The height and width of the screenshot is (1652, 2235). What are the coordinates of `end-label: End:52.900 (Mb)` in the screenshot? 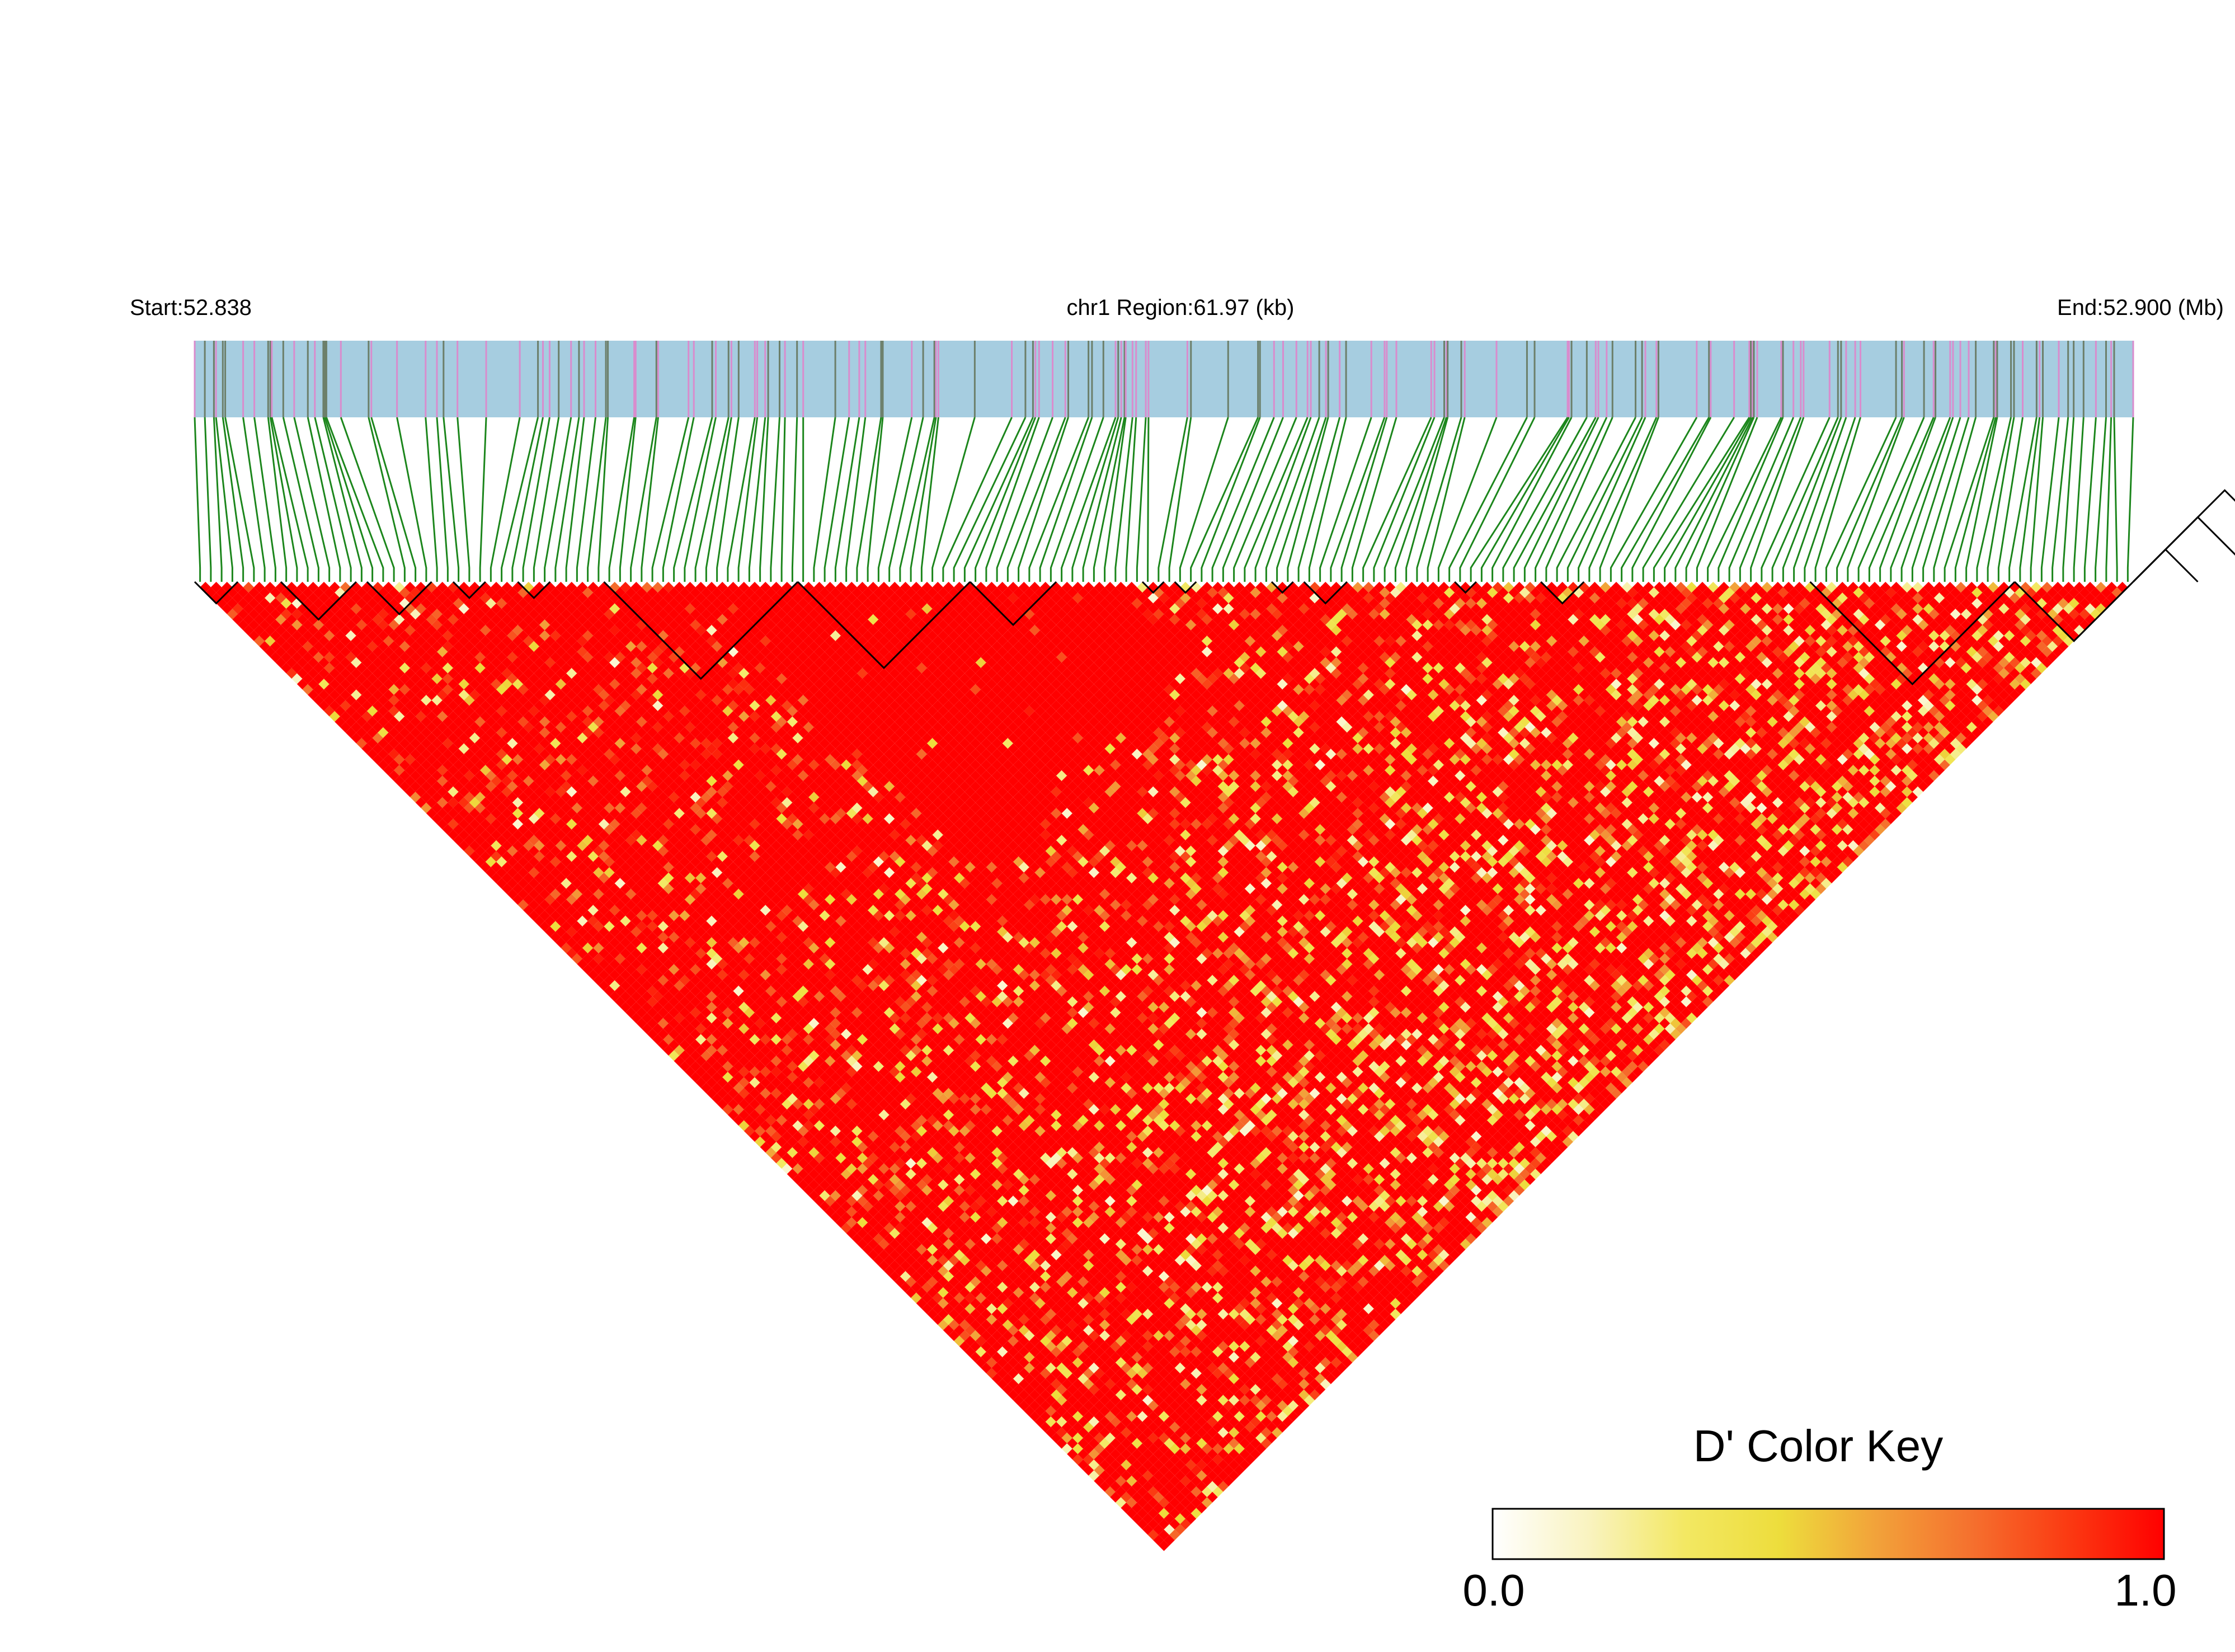 It's located at (2140, 308).